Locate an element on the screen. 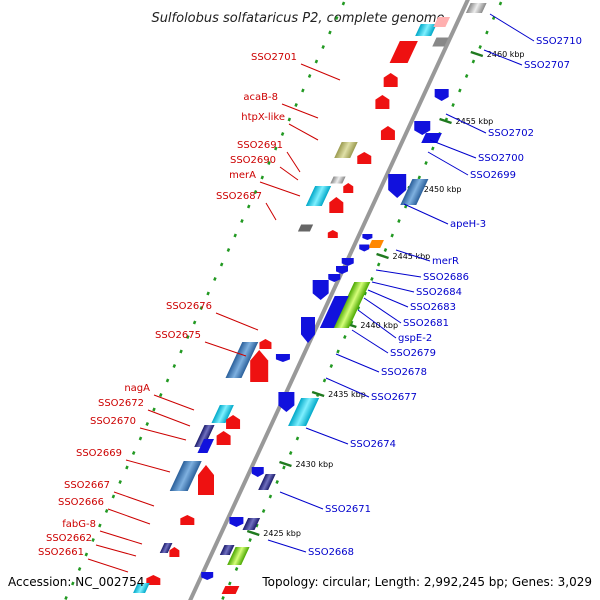  right-gene-label: SSO2700 is located at coordinates (501, 158).